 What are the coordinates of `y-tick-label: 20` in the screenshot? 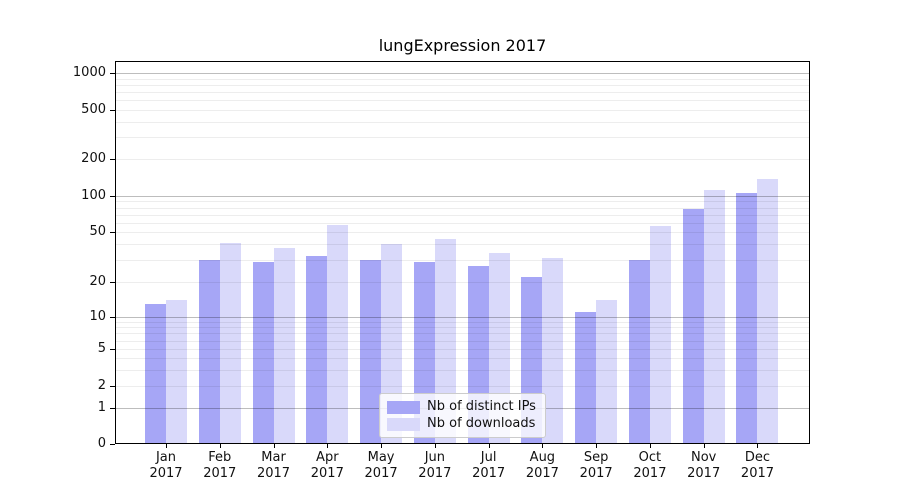 It's located at (97, 281).